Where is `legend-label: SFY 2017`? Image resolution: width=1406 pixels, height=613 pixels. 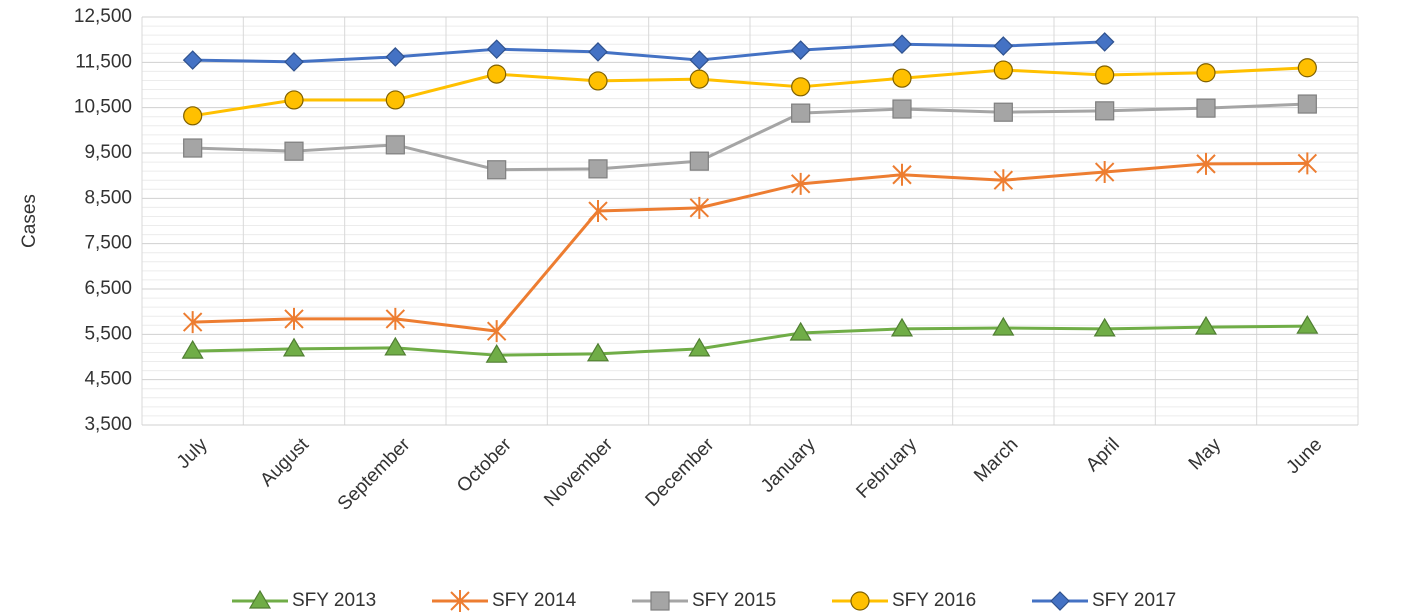
legend-label: SFY 2017 is located at coordinates (1134, 600).